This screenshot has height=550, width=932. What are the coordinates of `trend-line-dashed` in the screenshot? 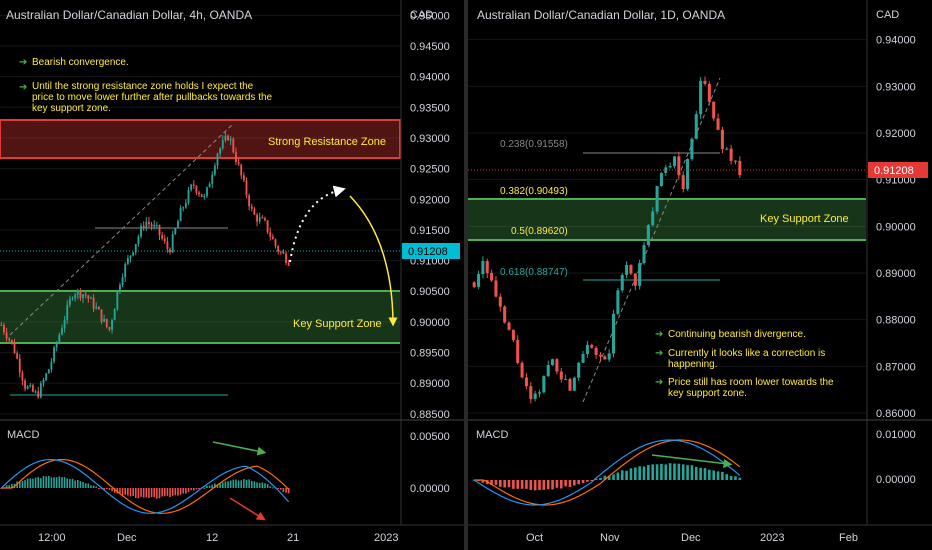 It's located at (121, 230).